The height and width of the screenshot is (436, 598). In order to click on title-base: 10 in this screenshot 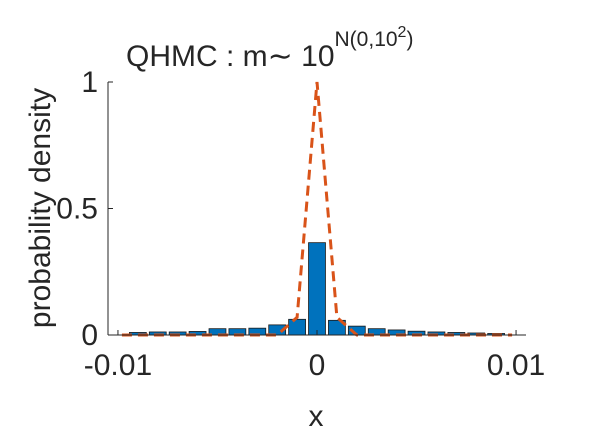, I will do `click(314, 56)`.